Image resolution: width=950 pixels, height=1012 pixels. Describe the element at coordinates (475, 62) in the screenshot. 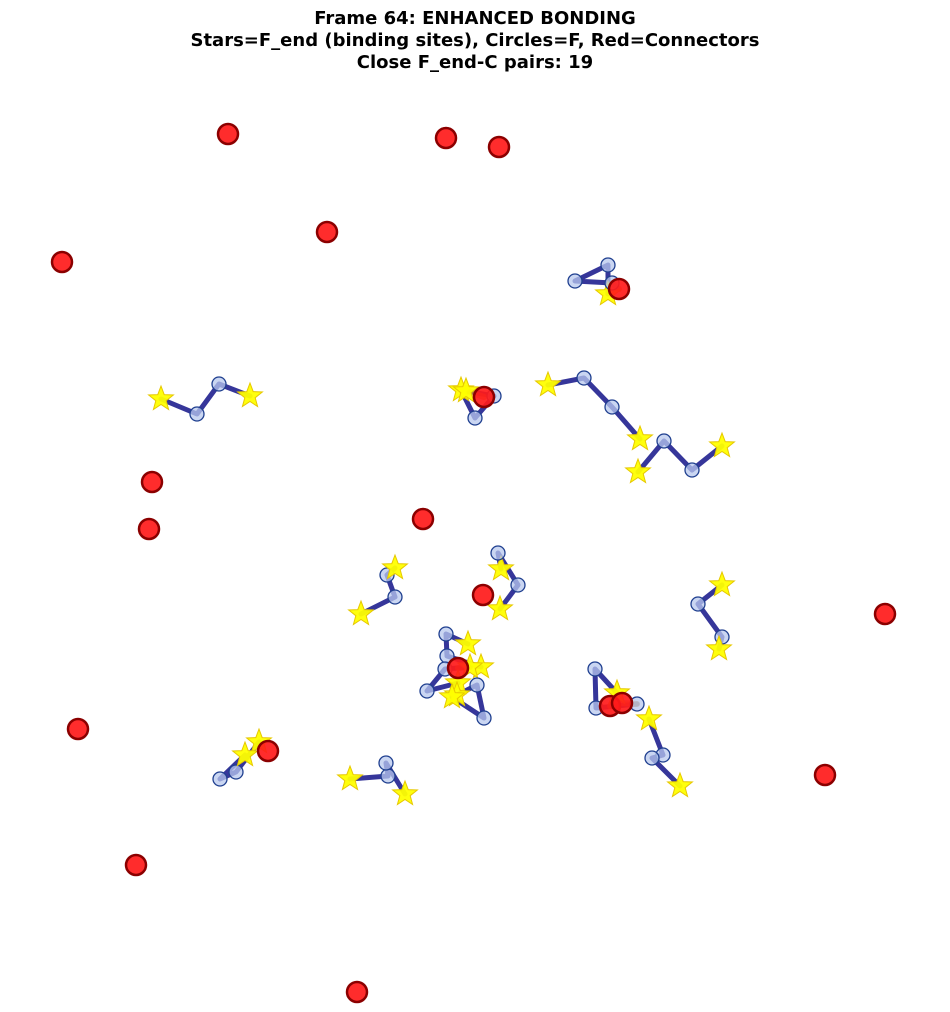

I see `title-line-3: Close F_end-C pairs: 19` at that location.